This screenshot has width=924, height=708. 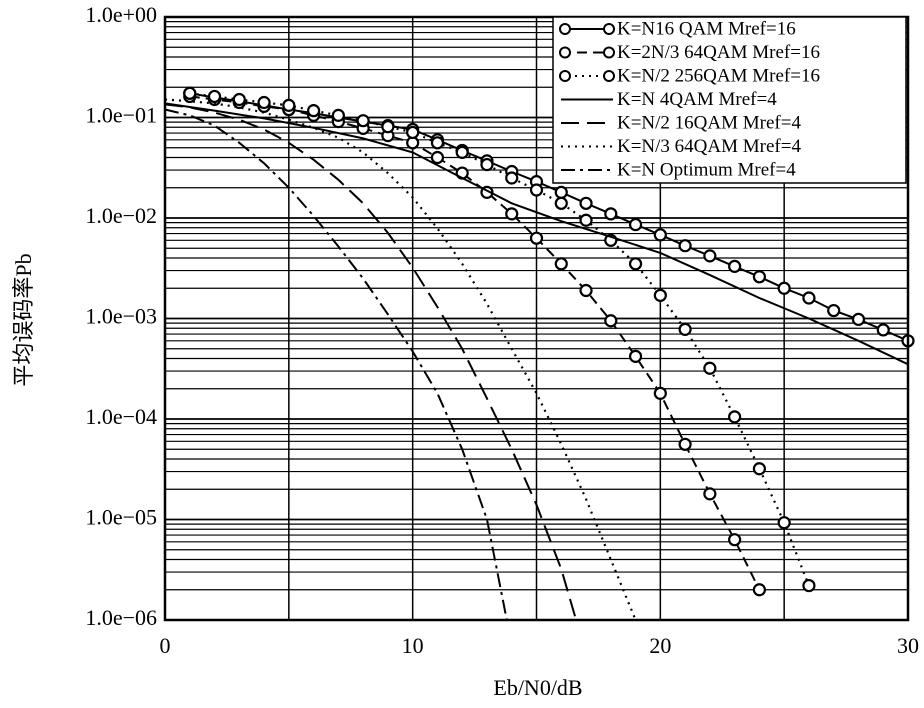 I want to click on x-tick-label: 30, so click(x=908, y=645).